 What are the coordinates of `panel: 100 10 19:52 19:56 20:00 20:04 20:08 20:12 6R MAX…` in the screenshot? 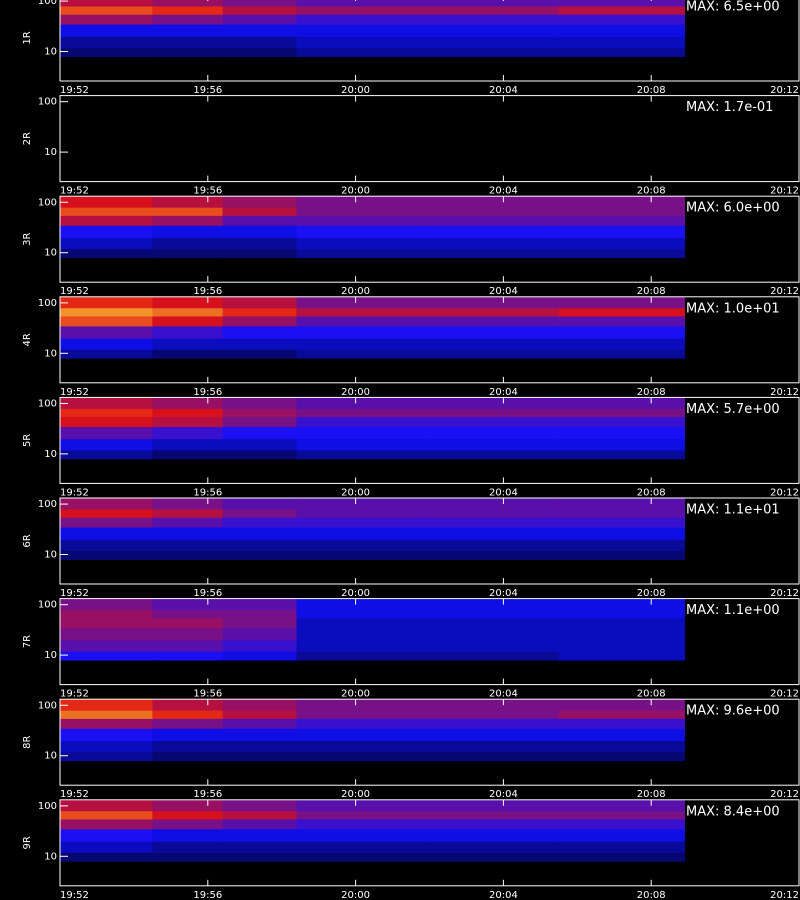 It's located at (411, 548).